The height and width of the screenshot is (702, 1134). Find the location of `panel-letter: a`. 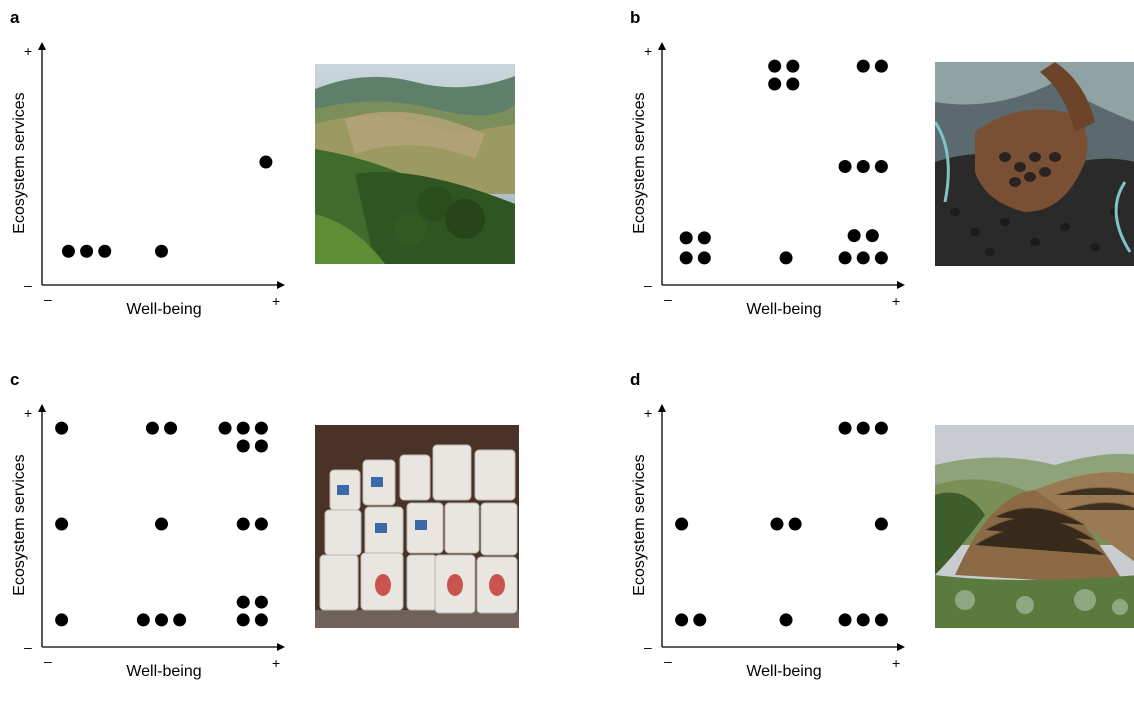

panel-letter: a is located at coordinates (15, 17).